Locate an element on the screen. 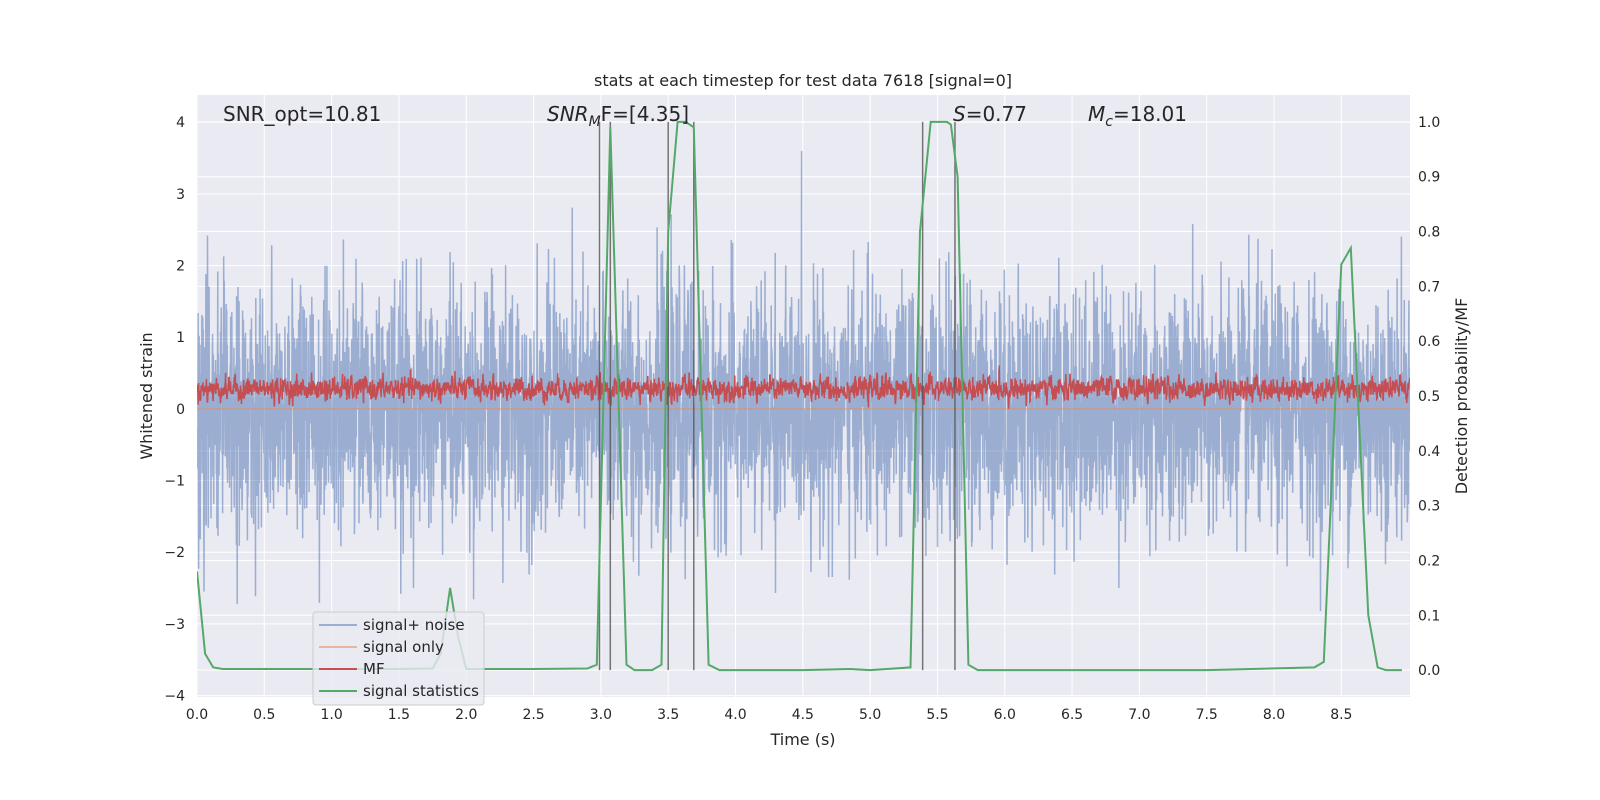 The image size is (1600, 800). x-tick-label: 8.0 is located at coordinates (1274, 715).